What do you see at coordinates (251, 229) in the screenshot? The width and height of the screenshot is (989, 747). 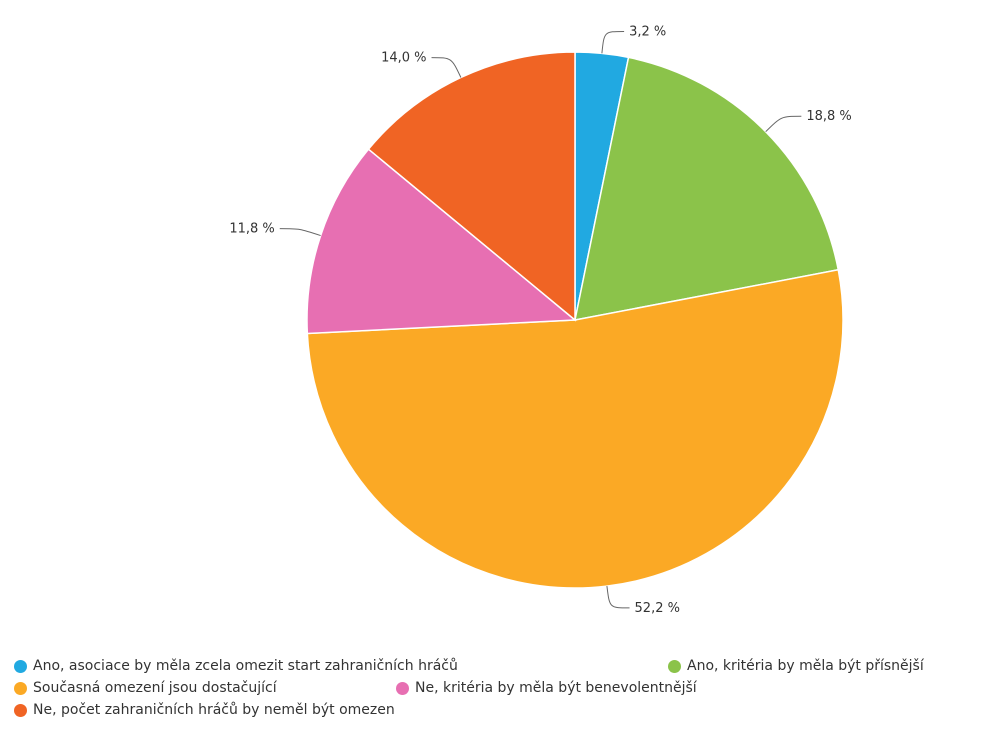 I see `slice-value-label: 11,8 %` at bounding box center [251, 229].